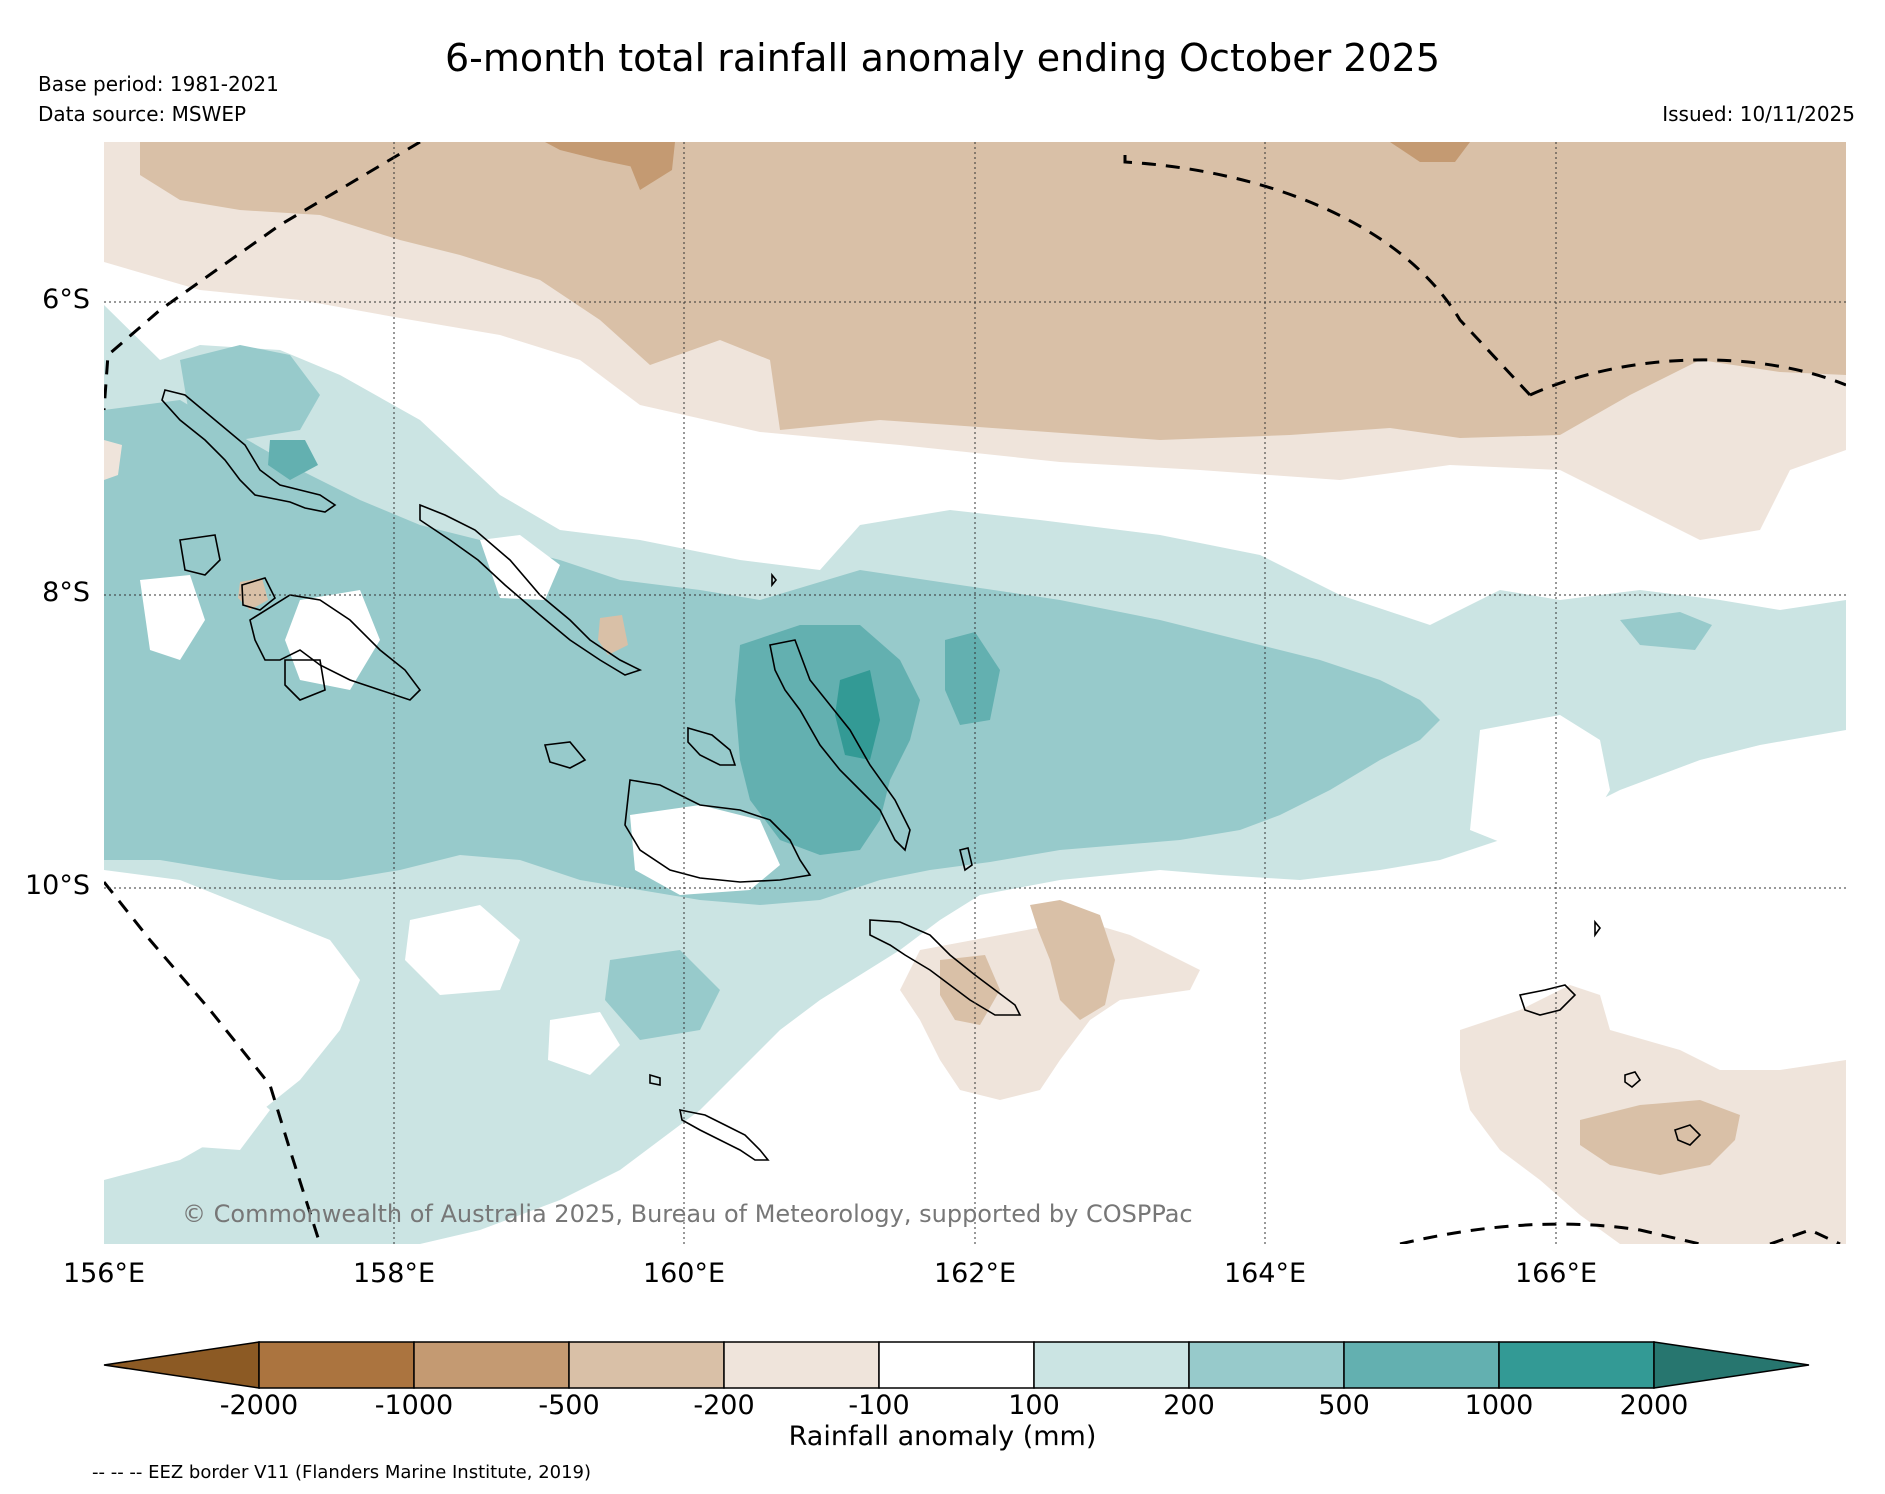  Describe the element at coordinates (1034, 1405) in the screenshot. I see `colorbar-tick-label: 100` at that location.